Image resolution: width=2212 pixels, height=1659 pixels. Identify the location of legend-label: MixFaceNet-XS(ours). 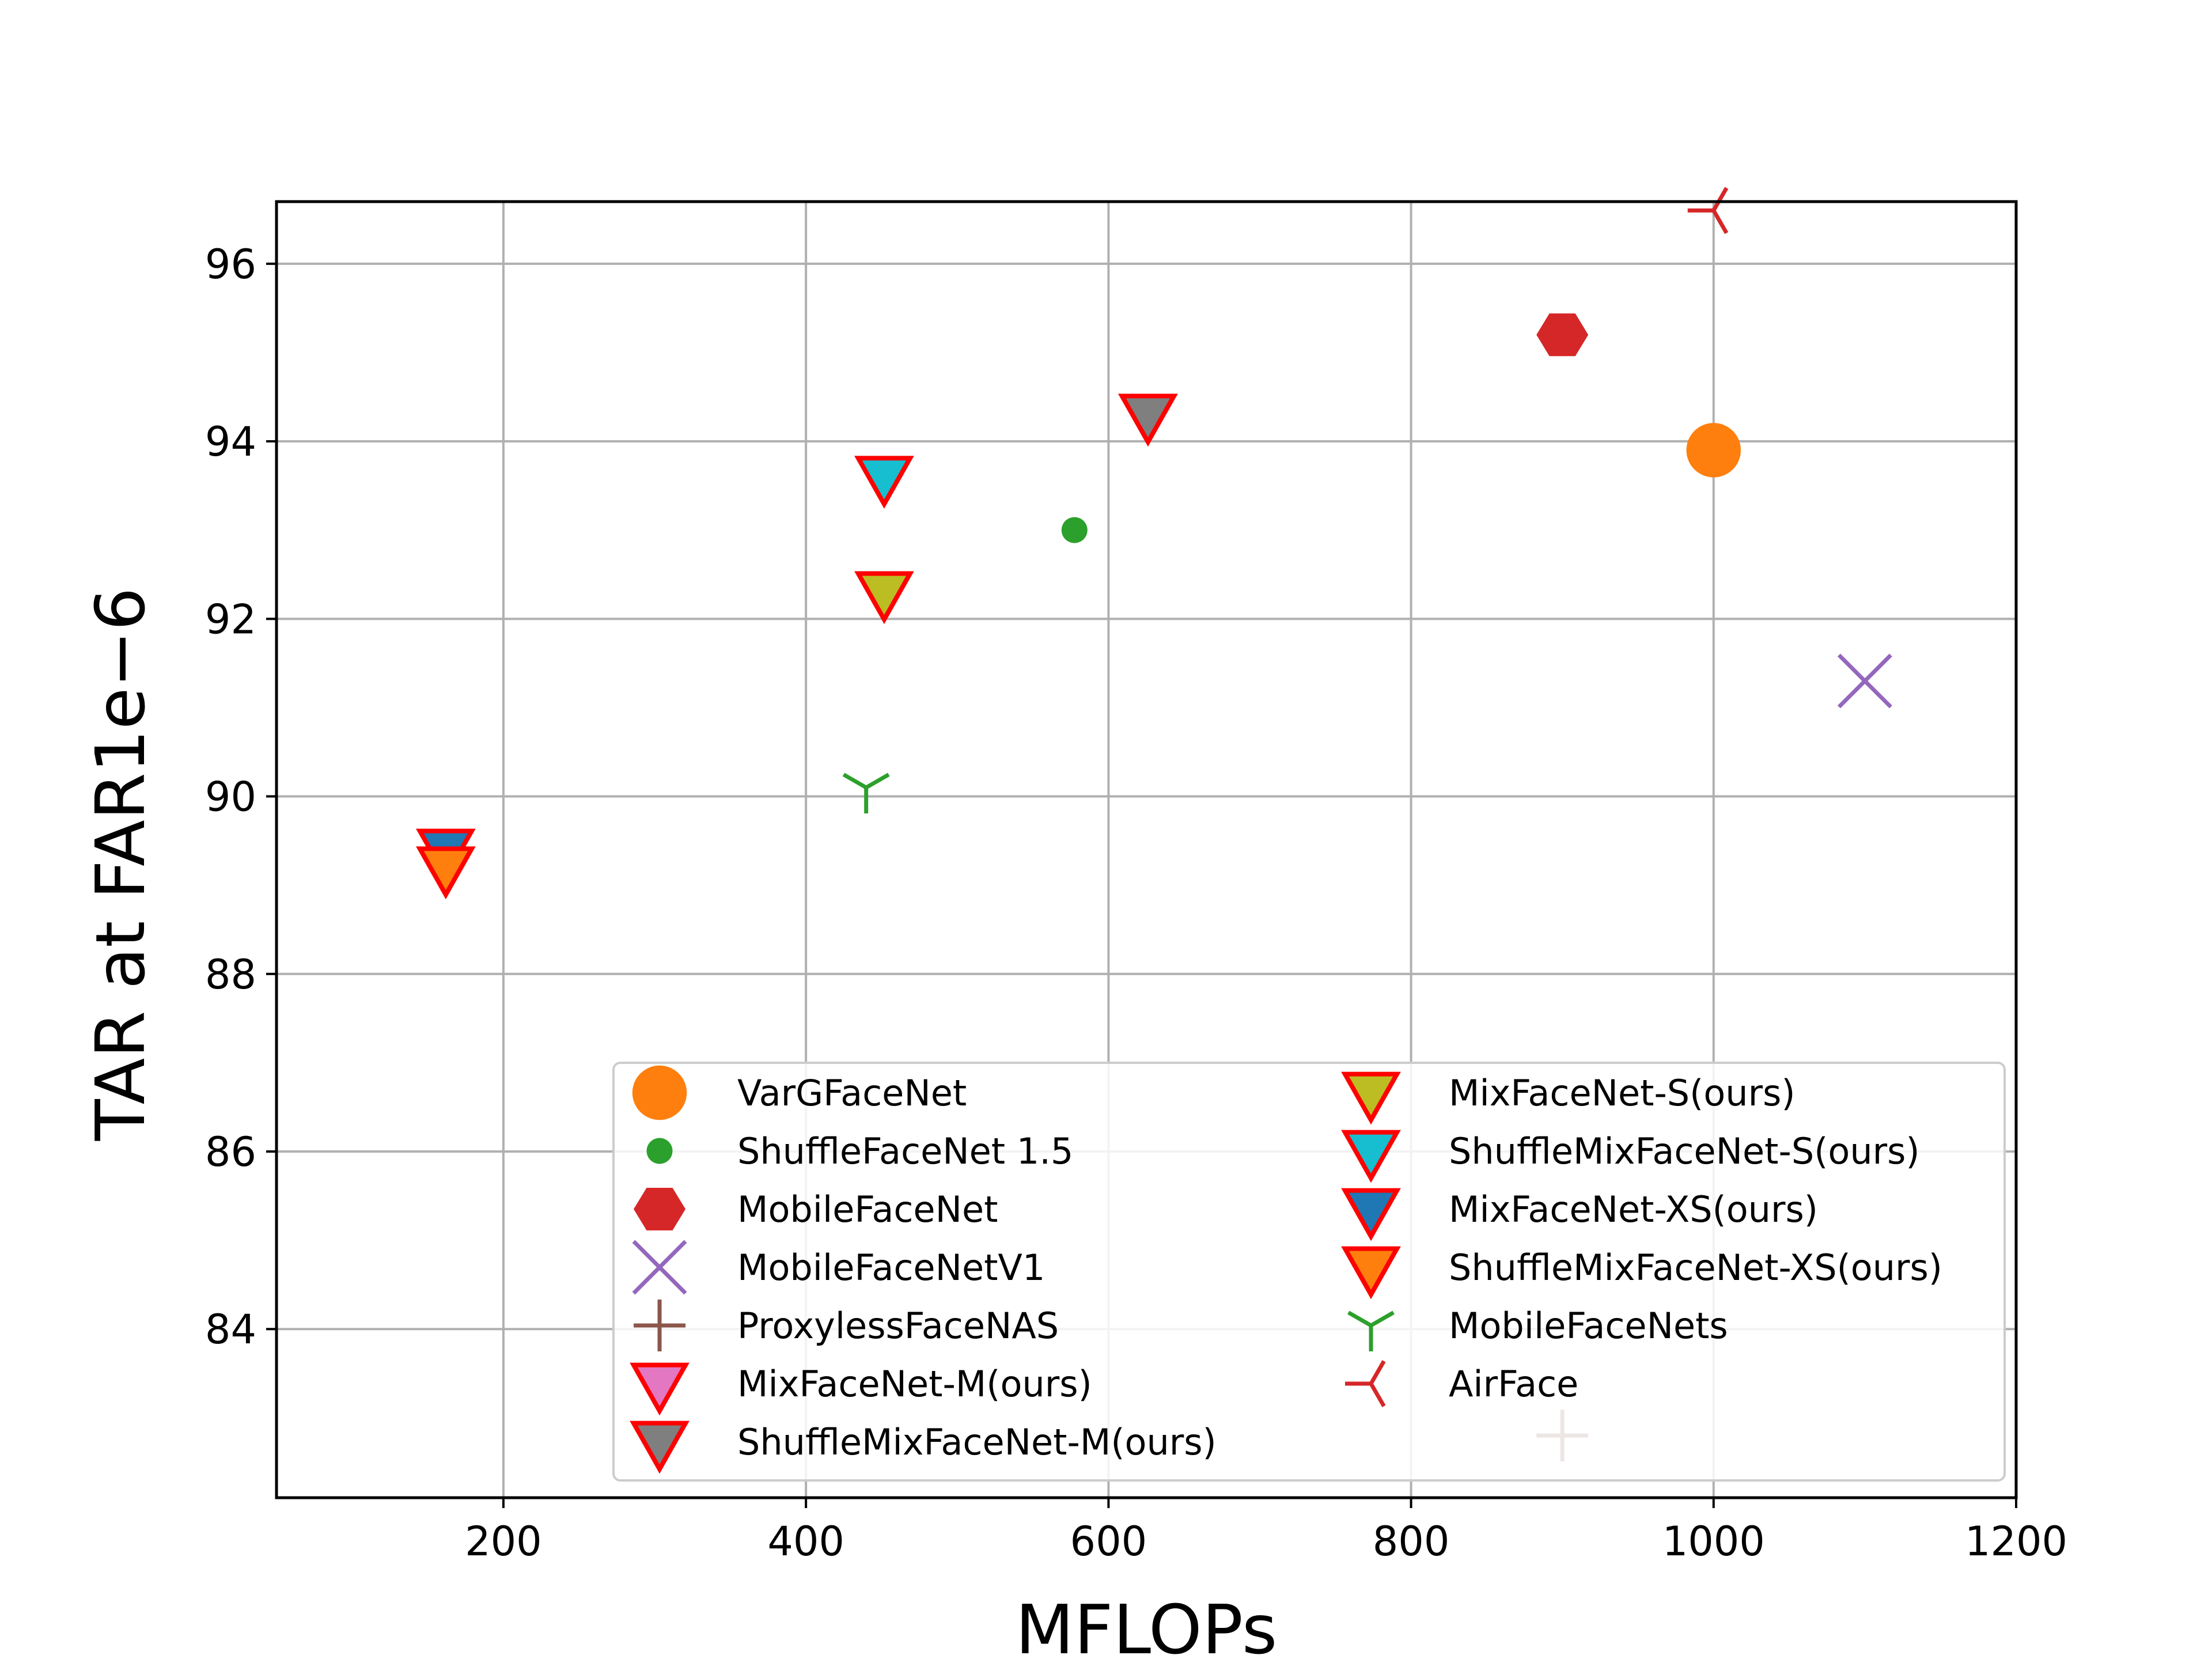
(1633, 1209).